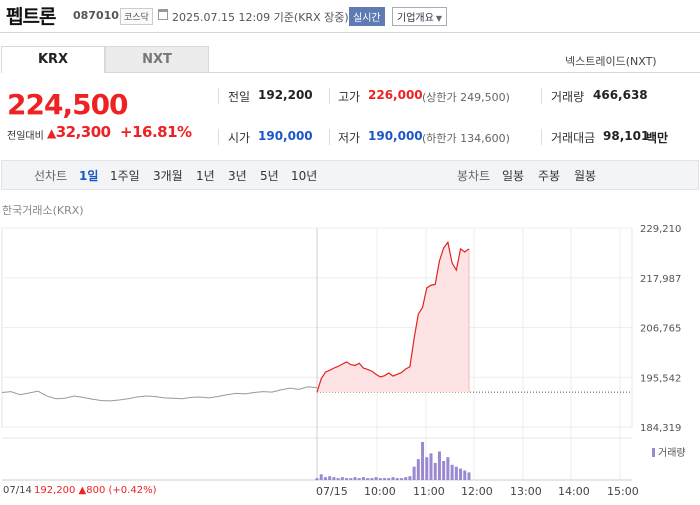  I want to click on prev-day-date: 07/14, so click(17, 490).